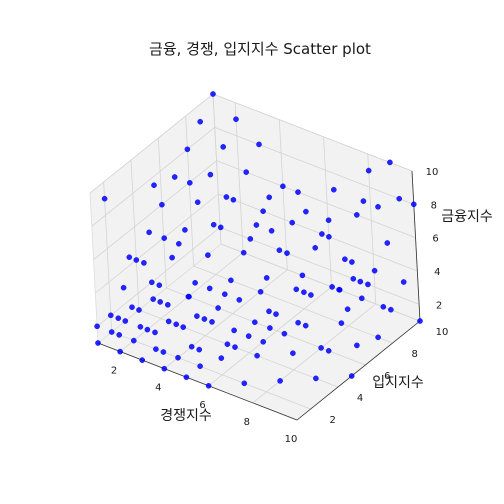  I want to click on z-tick-label: 4, so click(437, 272).